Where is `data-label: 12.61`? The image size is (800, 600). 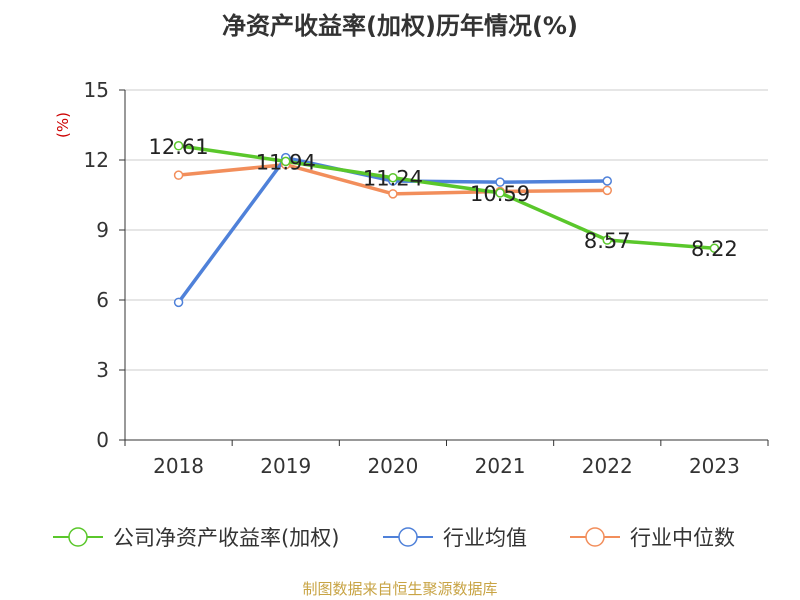 data-label: 12.61 is located at coordinates (179, 147).